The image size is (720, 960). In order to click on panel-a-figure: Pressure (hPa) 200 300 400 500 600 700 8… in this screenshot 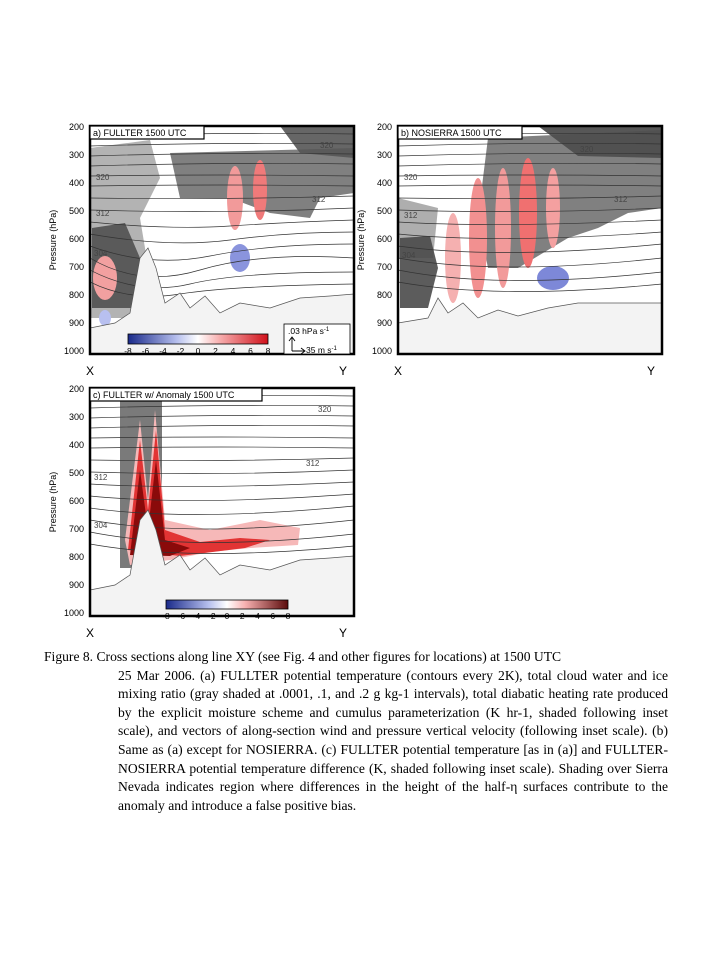, I will do `click(202, 250)`.